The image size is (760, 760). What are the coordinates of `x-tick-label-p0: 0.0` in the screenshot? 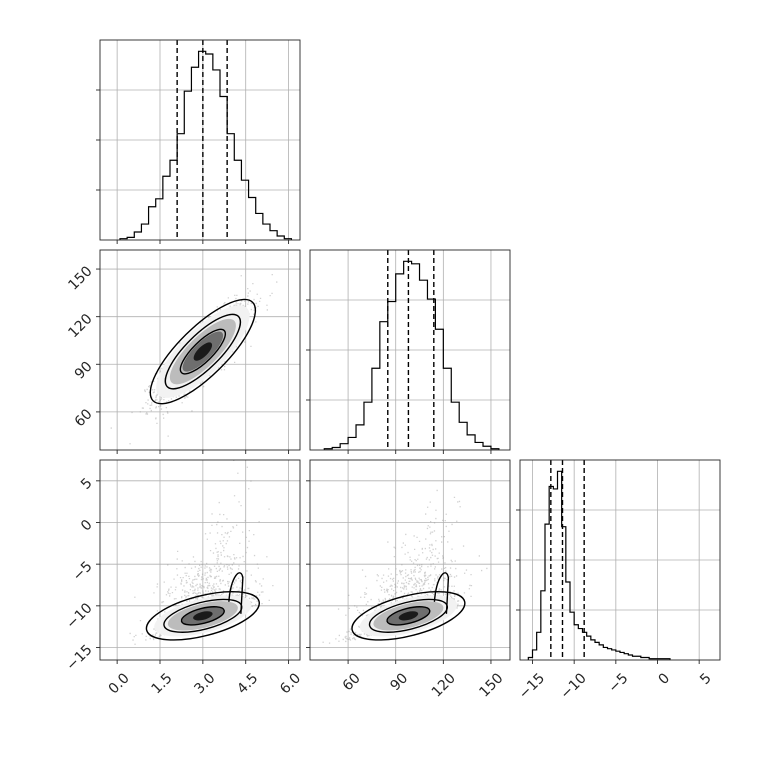 It's located at (119, 683).